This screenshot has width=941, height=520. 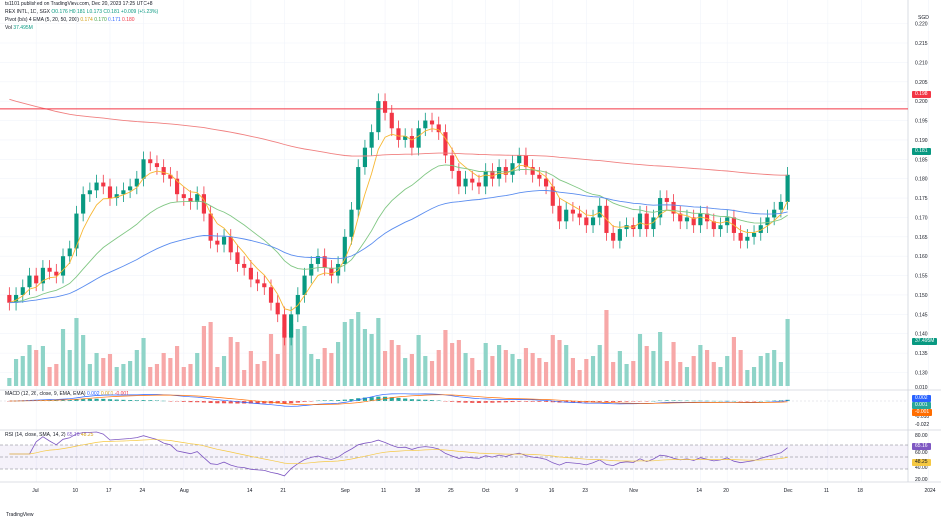 What do you see at coordinates (45, 394) in the screenshot?
I see `macd-label: MACD (12, 26, close, 9, EMA, EMA)` at bounding box center [45, 394].